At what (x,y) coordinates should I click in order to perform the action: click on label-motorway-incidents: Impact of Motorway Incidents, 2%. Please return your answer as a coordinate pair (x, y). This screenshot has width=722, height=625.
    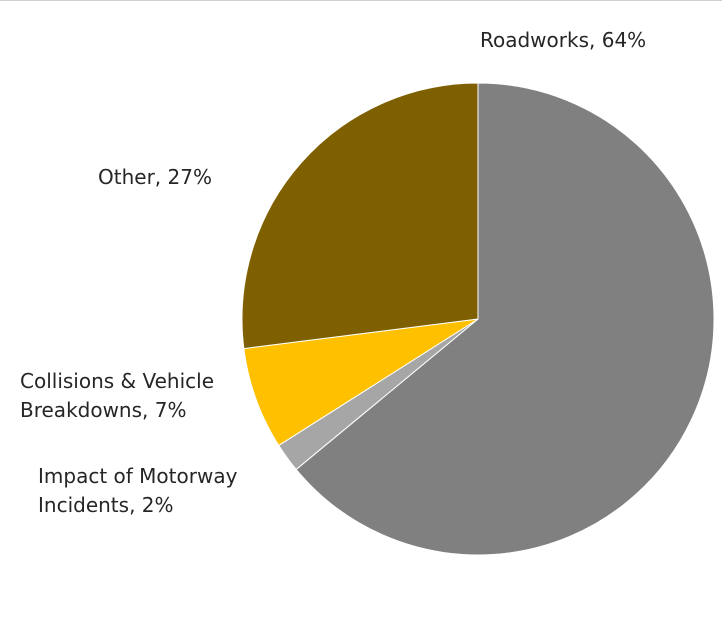
    Looking at the image, I should click on (141, 490).